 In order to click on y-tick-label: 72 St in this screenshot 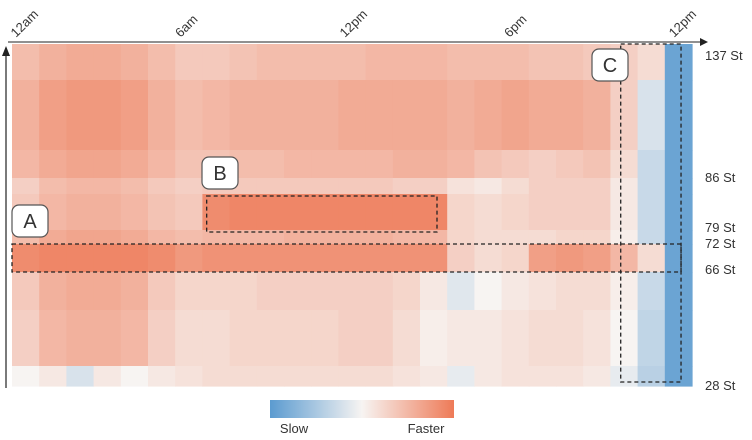, I will do `click(720, 243)`.